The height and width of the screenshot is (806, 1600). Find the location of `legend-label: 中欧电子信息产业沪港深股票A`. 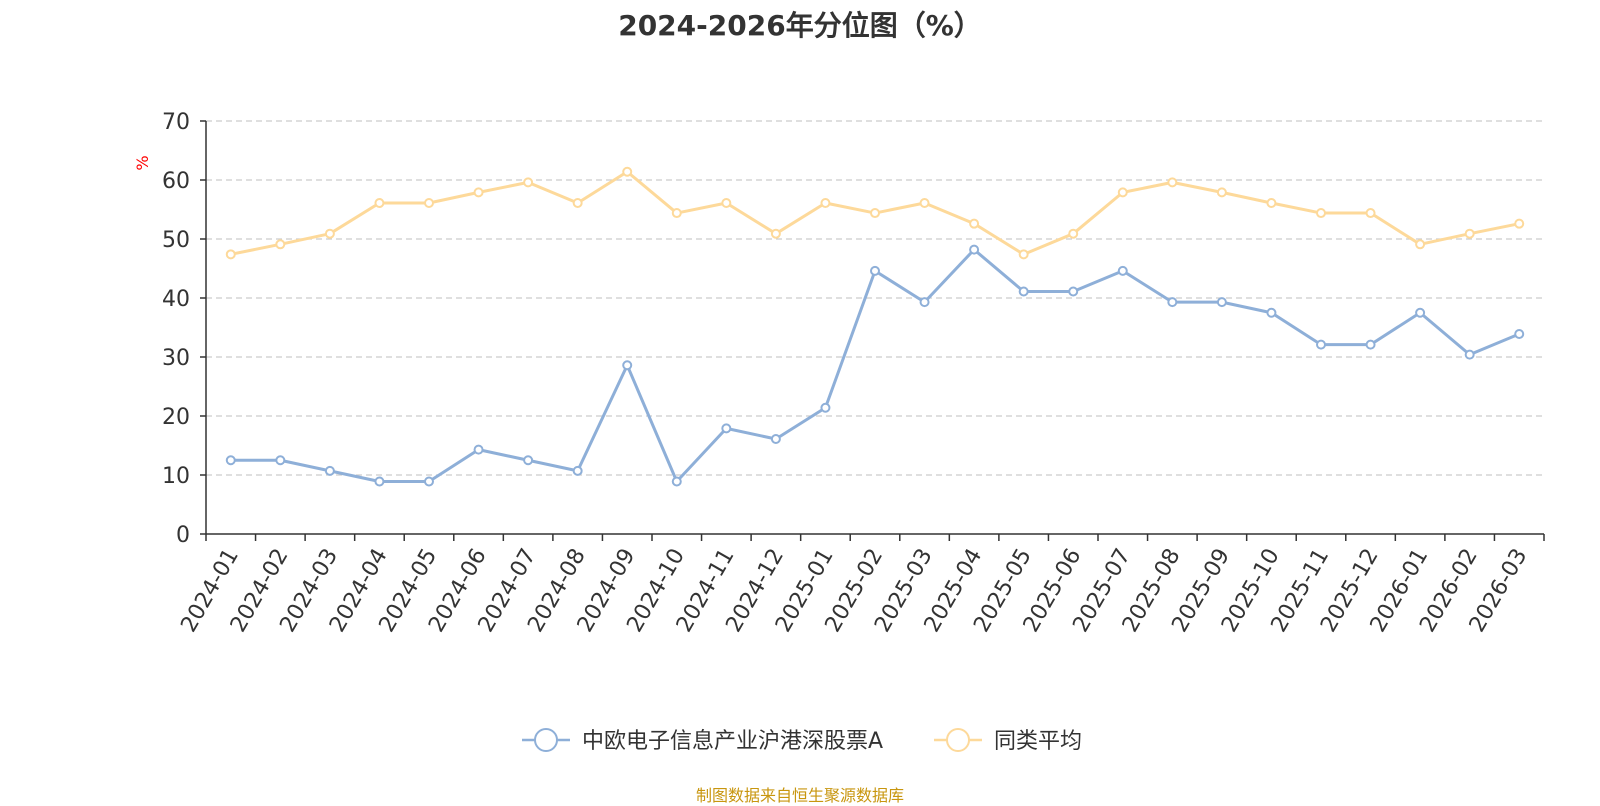

legend-label: 中欧电子信息产业沪港深股票A is located at coordinates (732, 741).